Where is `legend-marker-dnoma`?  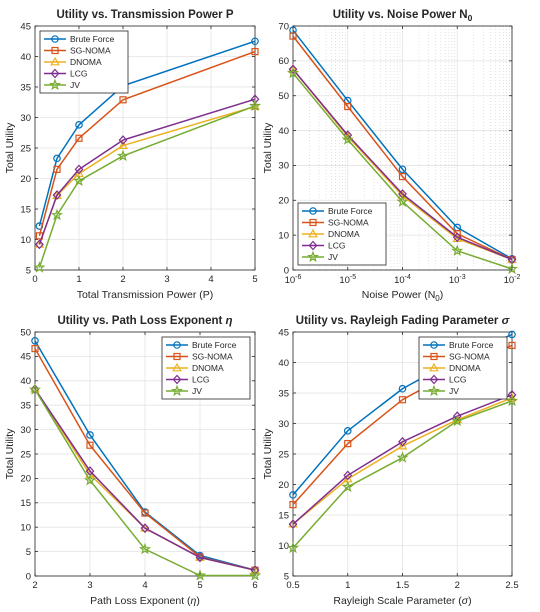 legend-marker-dnoma is located at coordinates (55, 61).